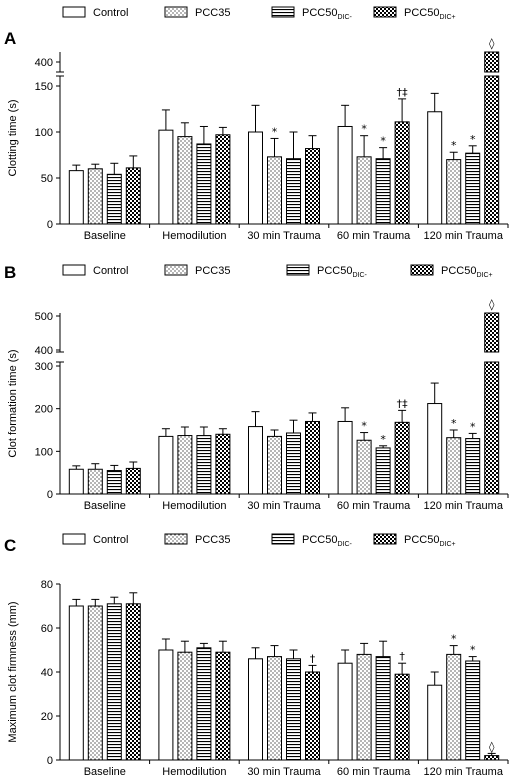 This screenshot has width=520, height=778. I want to click on panel-letter: A, so click(10, 38).